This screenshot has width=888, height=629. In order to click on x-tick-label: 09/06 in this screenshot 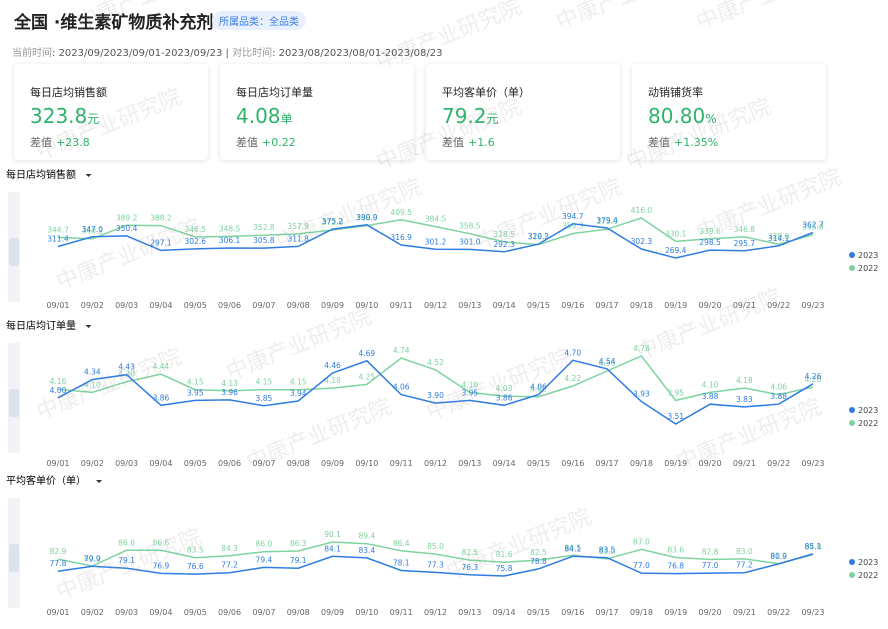, I will do `click(229, 612)`.